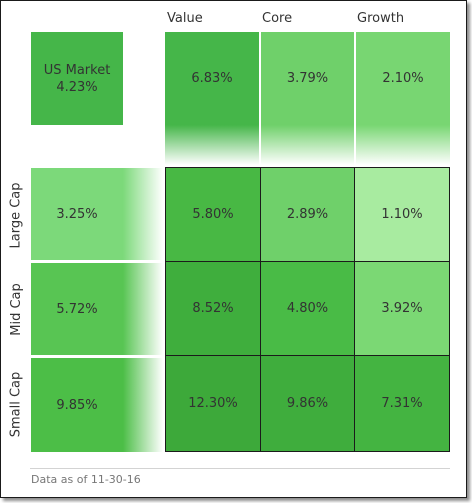 The width and height of the screenshot is (472, 503). What do you see at coordinates (16, 404) in the screenshot?
I see `row-label-small-cap: Small Cap` at bounding box center [16, 404].